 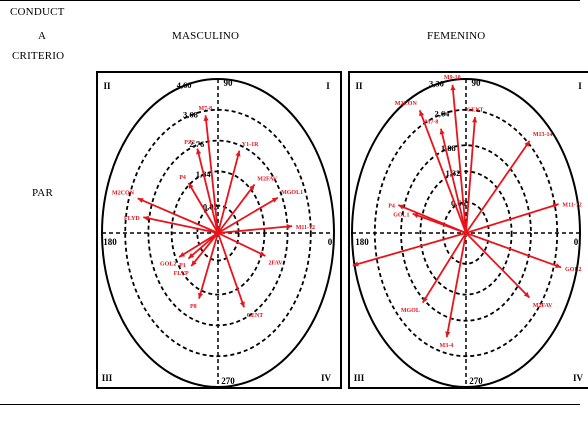 I want to click on vector-label: GOL1, so click(x=401, y=215).